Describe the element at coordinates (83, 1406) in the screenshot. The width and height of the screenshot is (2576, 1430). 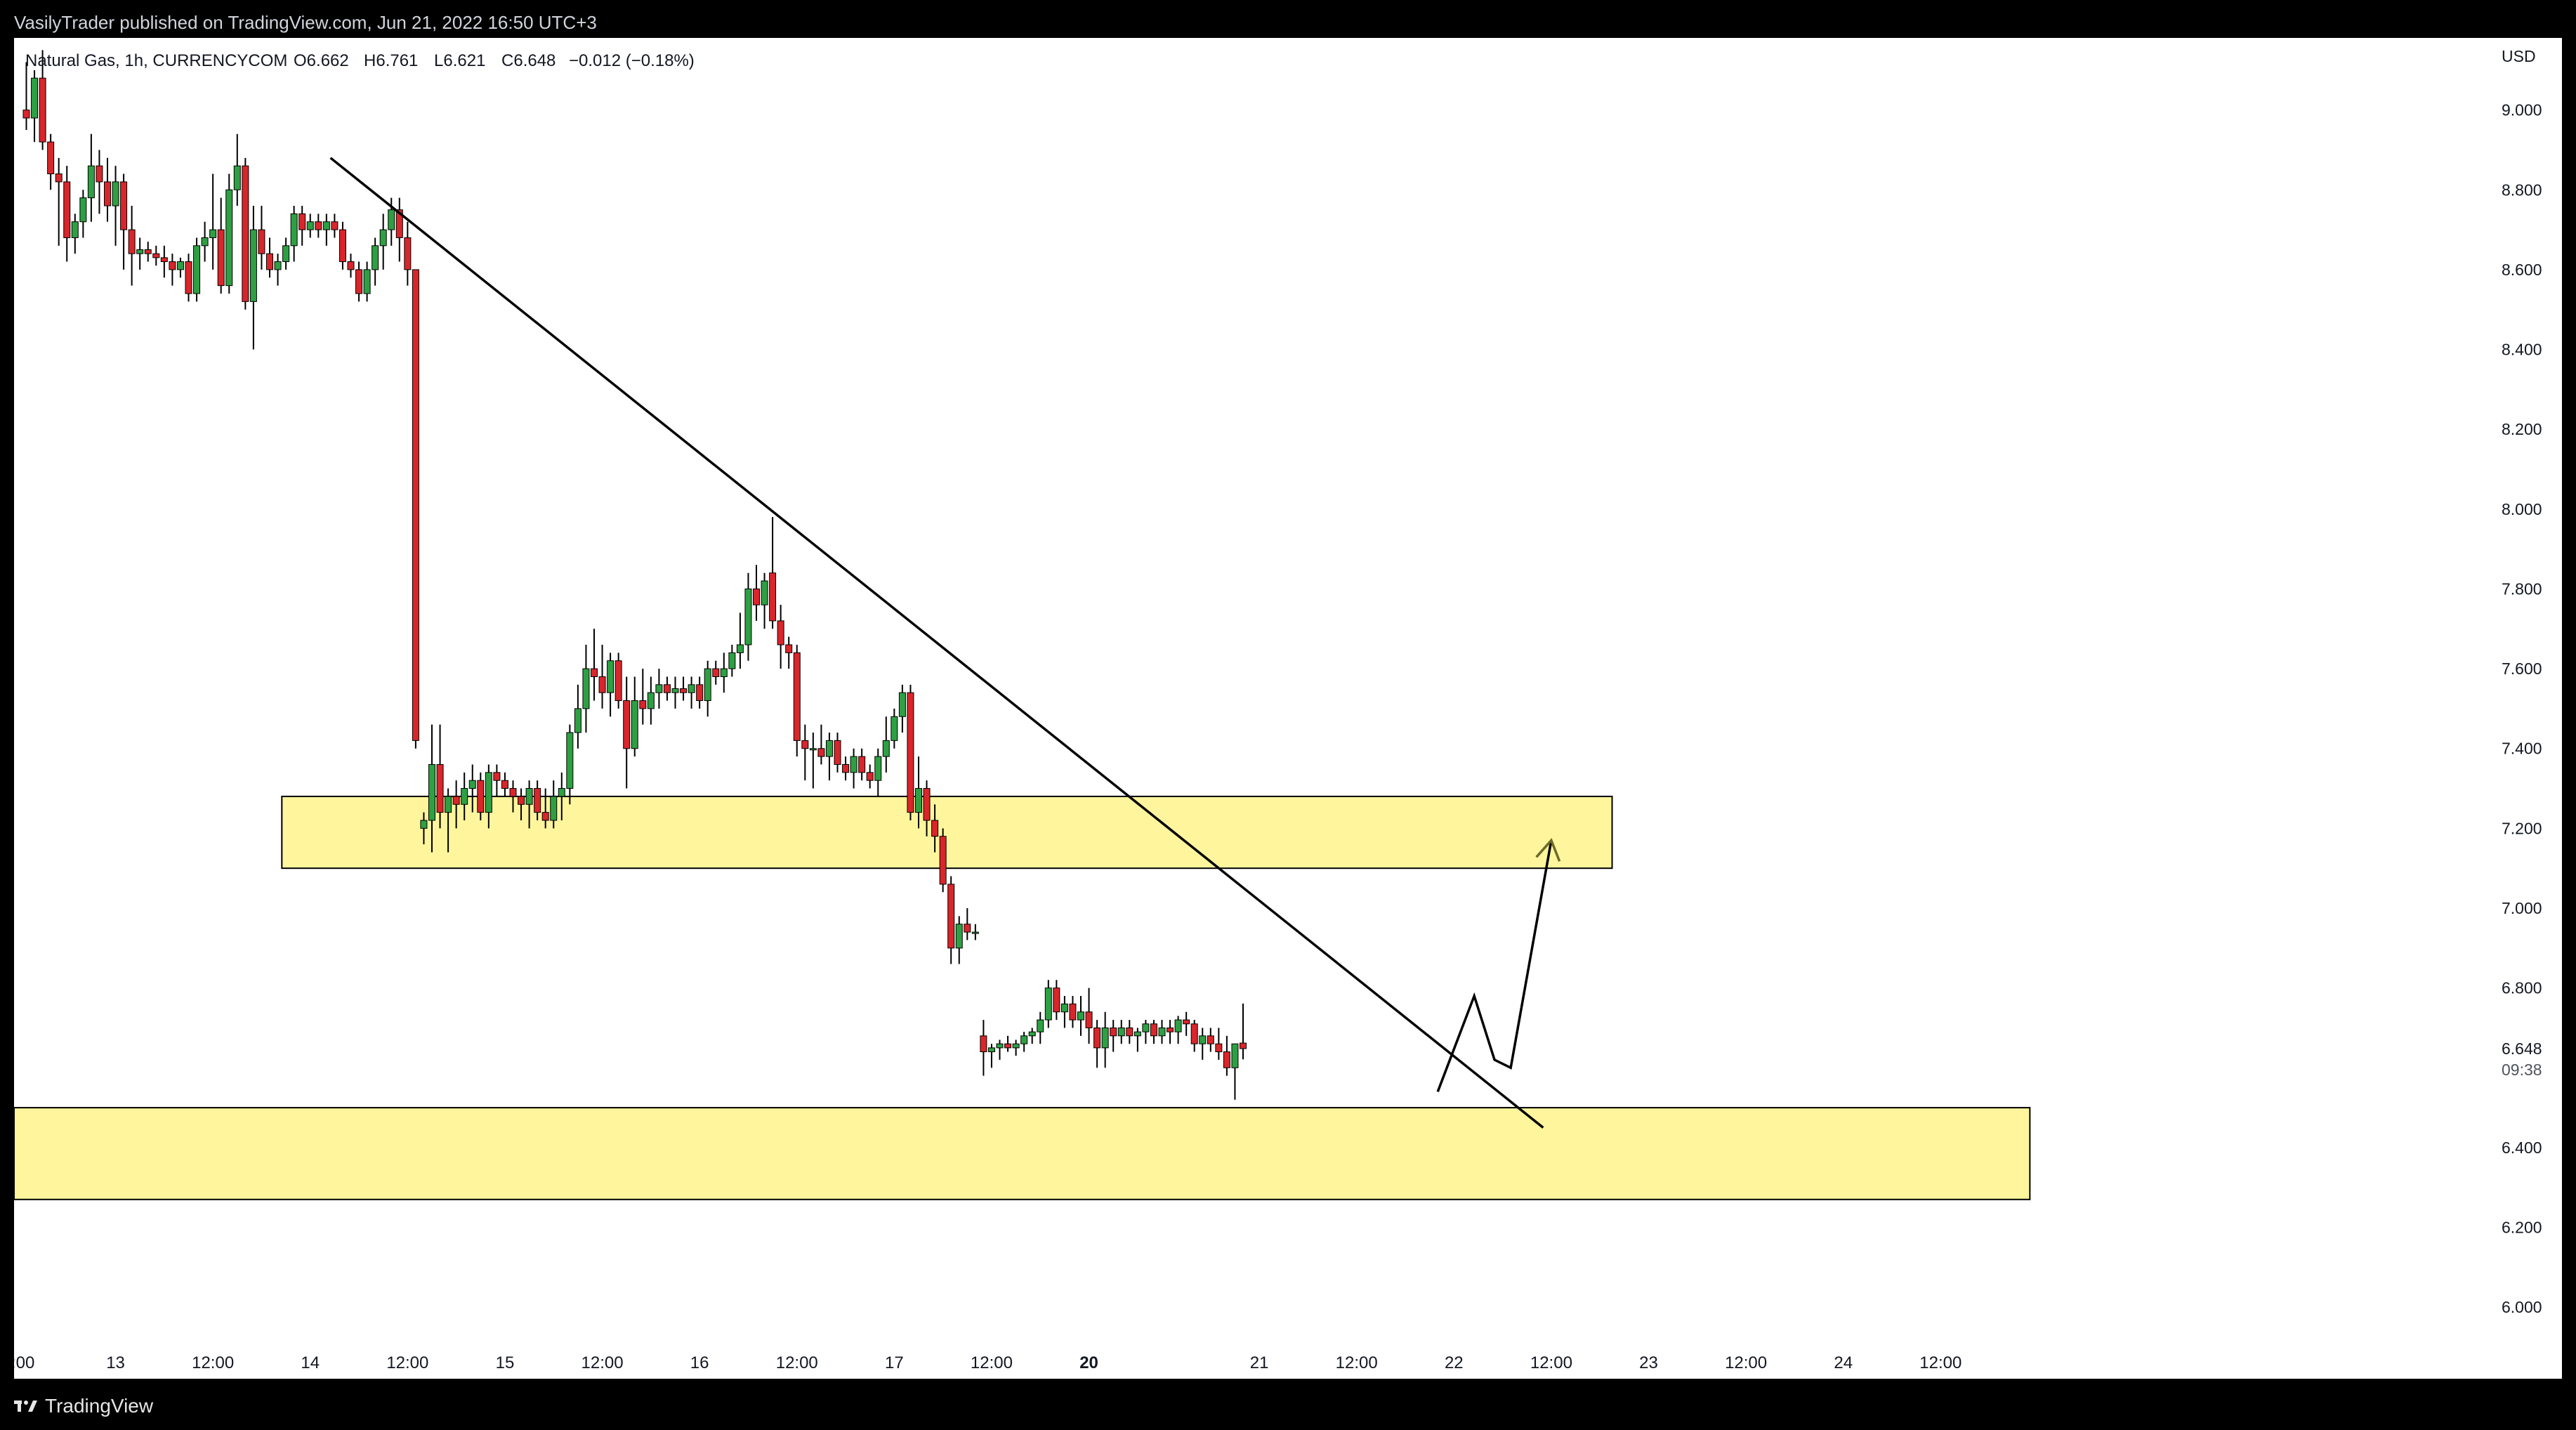
I see `tradingview-branding: TradingView` at that location.